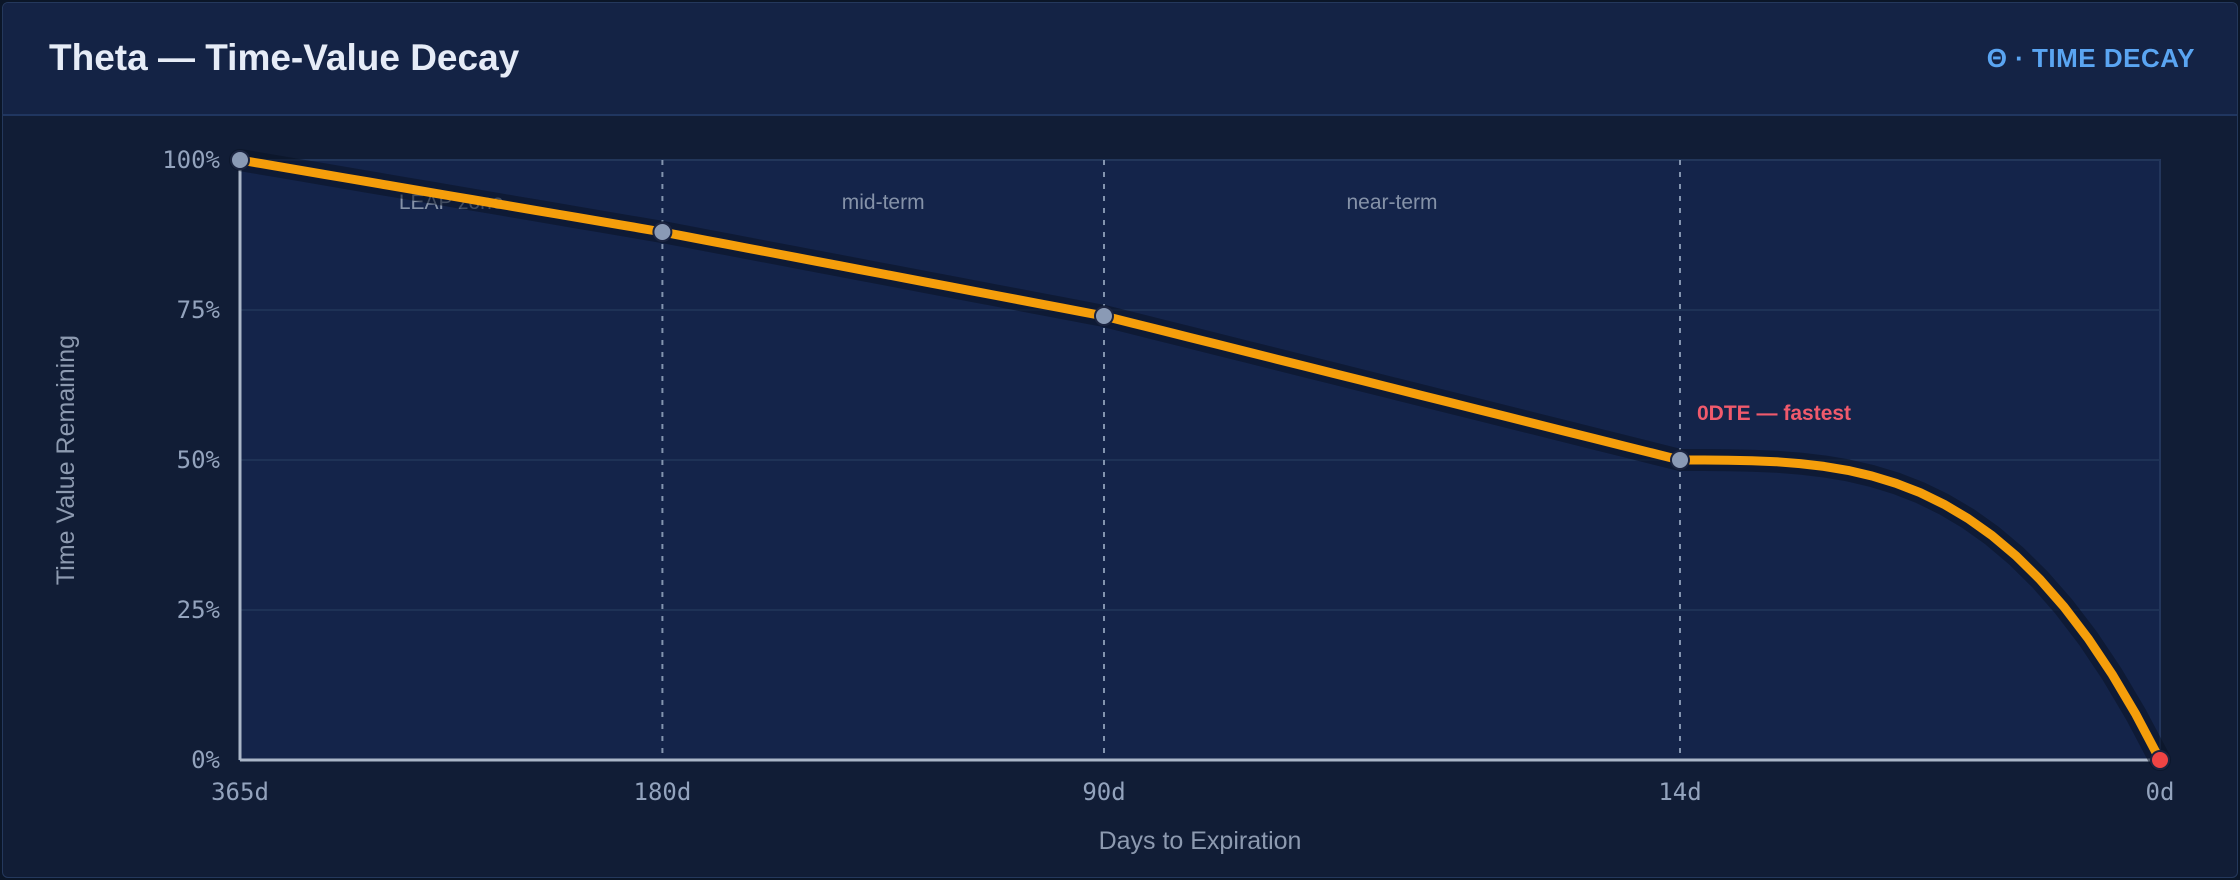  What do you see at coordinates (199, 460) in the screenshot?
I see `y-tick-label: 50%` at bounding box center [199, 460].